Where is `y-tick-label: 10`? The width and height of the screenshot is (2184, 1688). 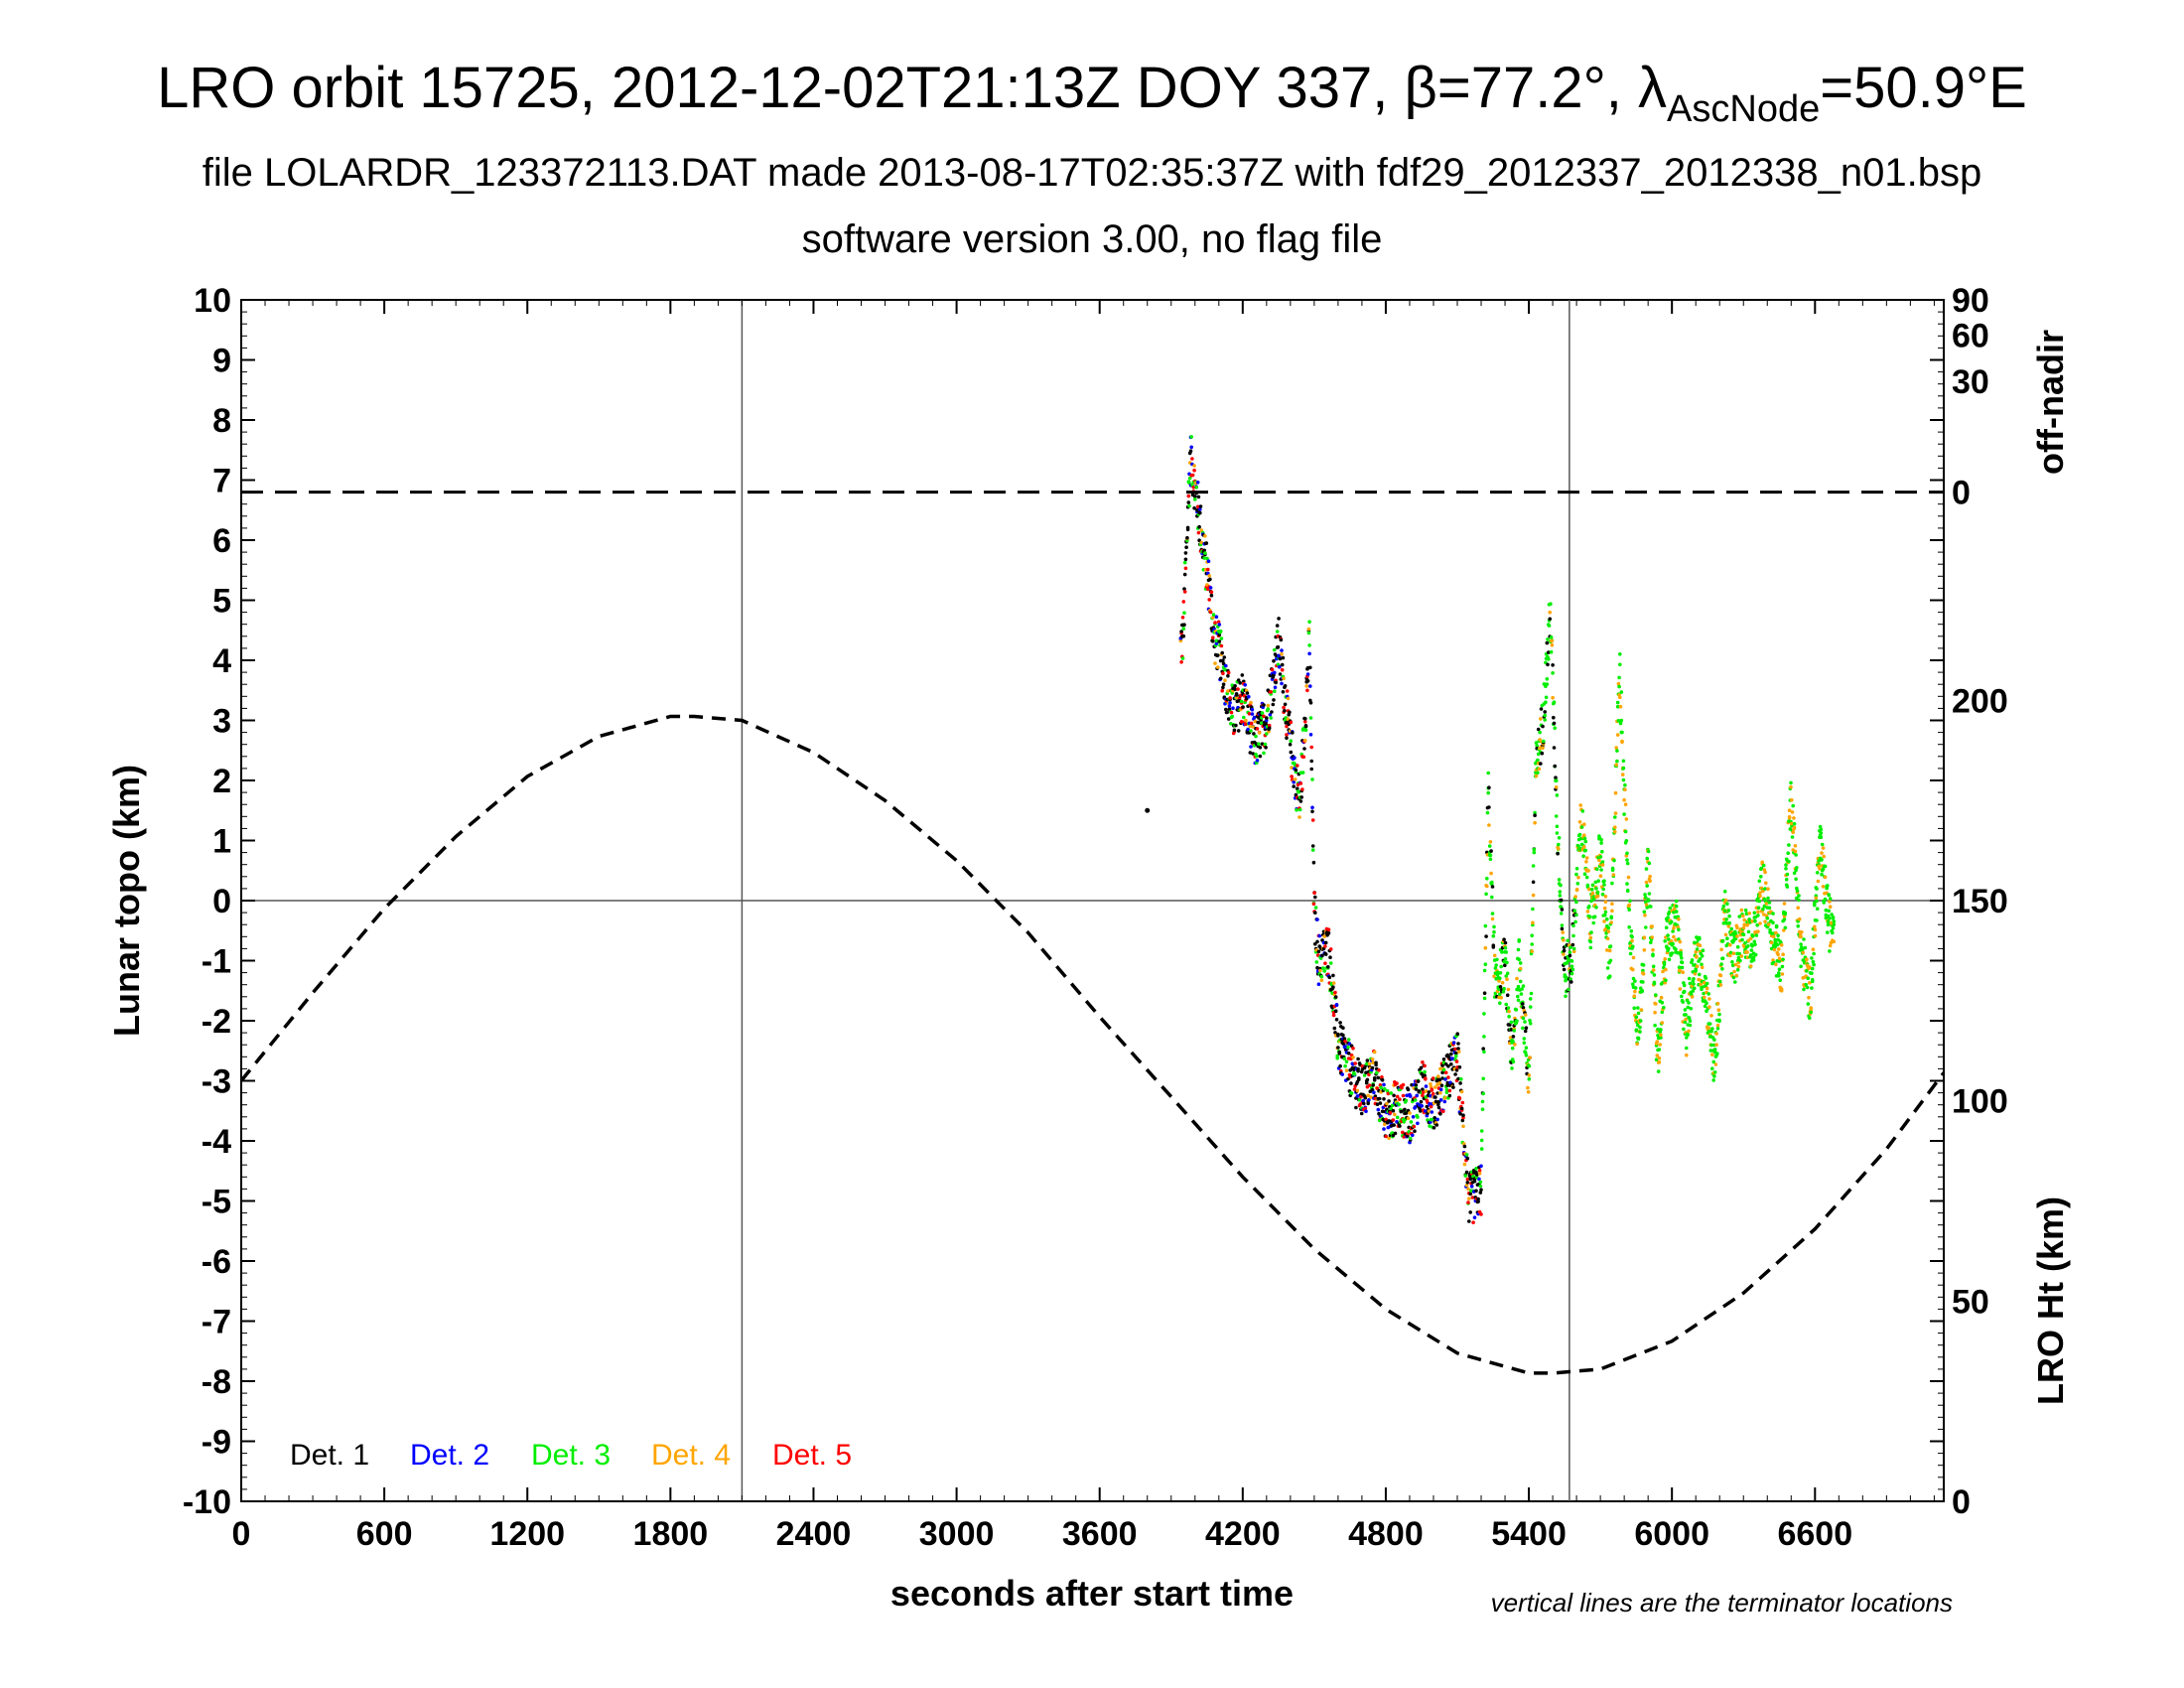
y-tick-label: 10 is located at coordinates (212, 301).